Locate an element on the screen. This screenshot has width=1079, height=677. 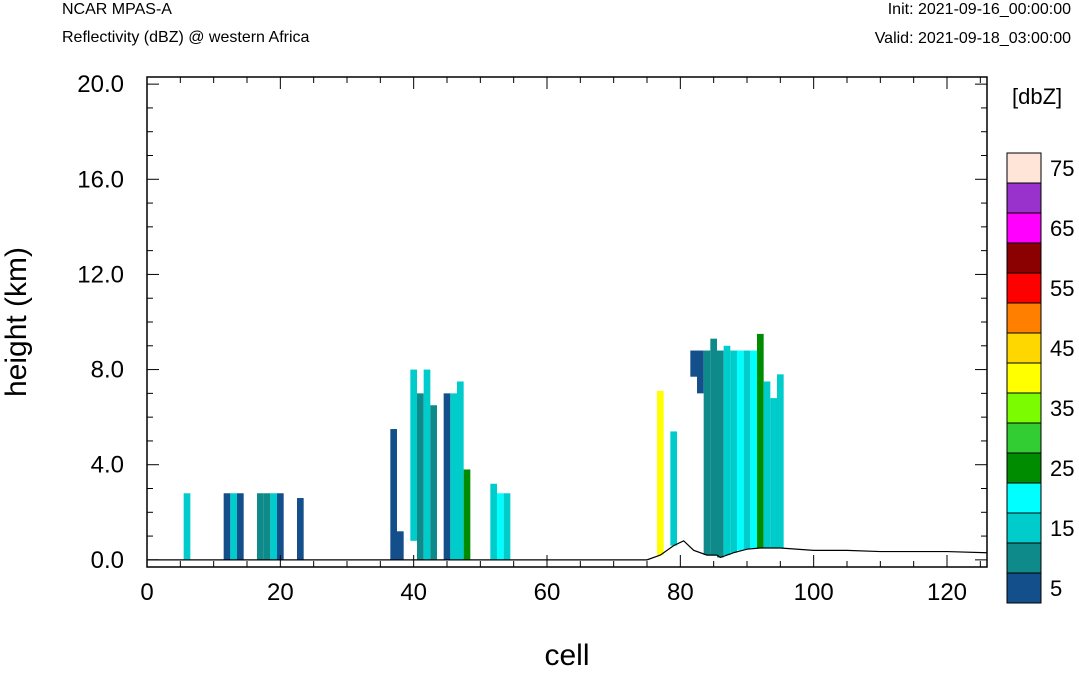
model-title: NCAR MPAS-A is located at coordinates (117, 9).